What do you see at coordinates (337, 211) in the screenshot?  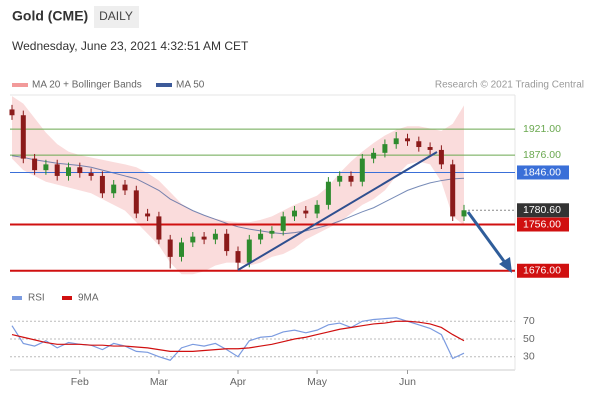 I see `trend-line` at bounding box center [337, 211].